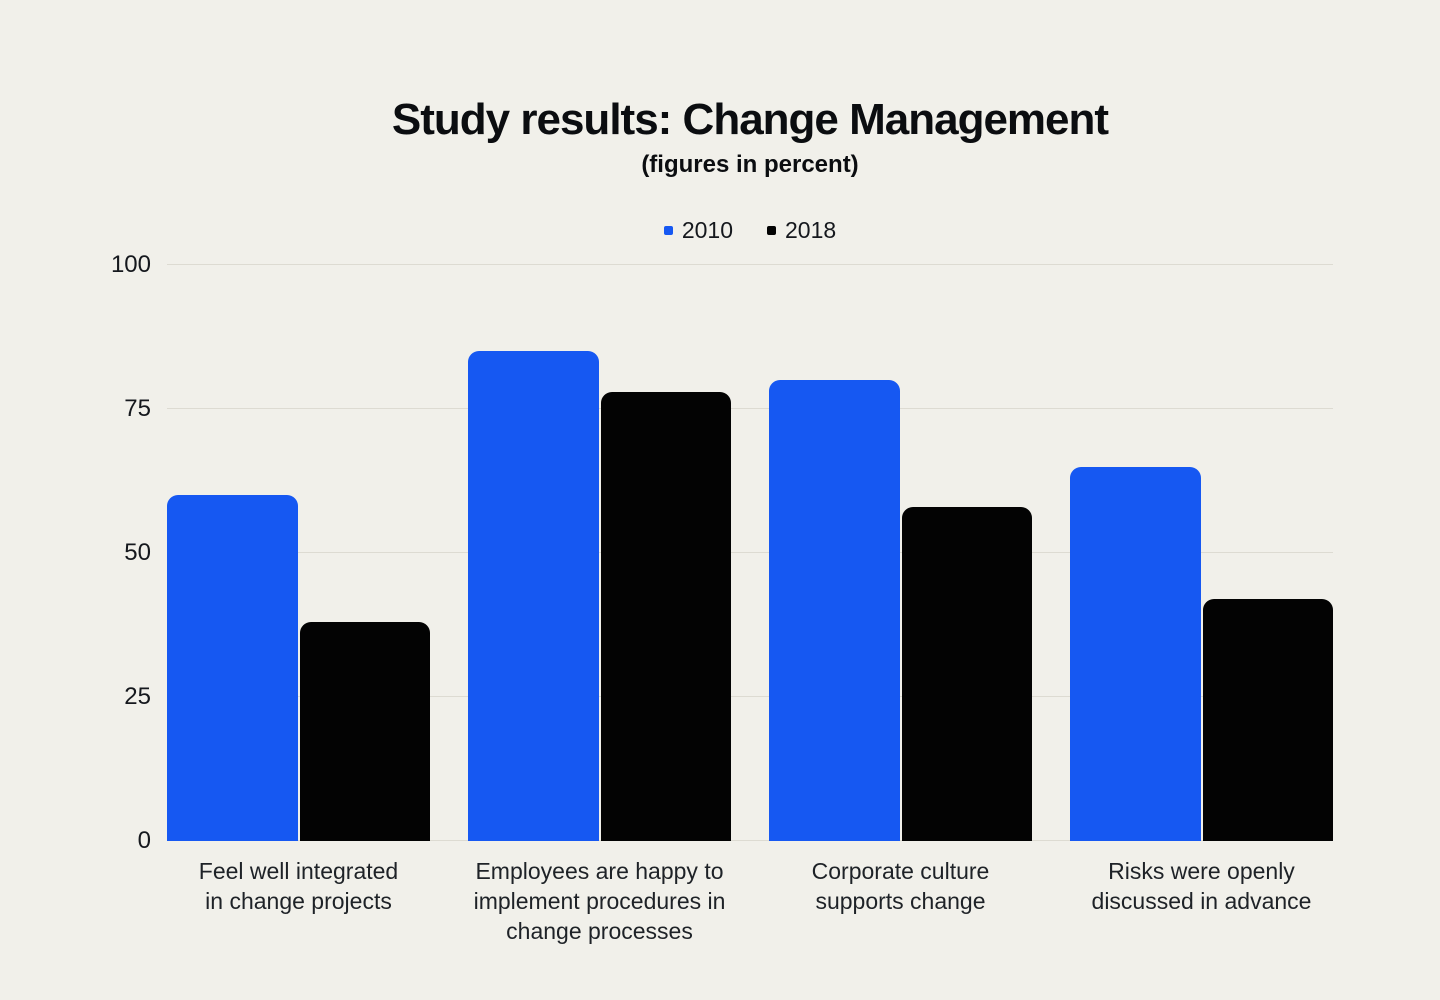  I want to click on x-label-line: in change projects, so click(298, 901).